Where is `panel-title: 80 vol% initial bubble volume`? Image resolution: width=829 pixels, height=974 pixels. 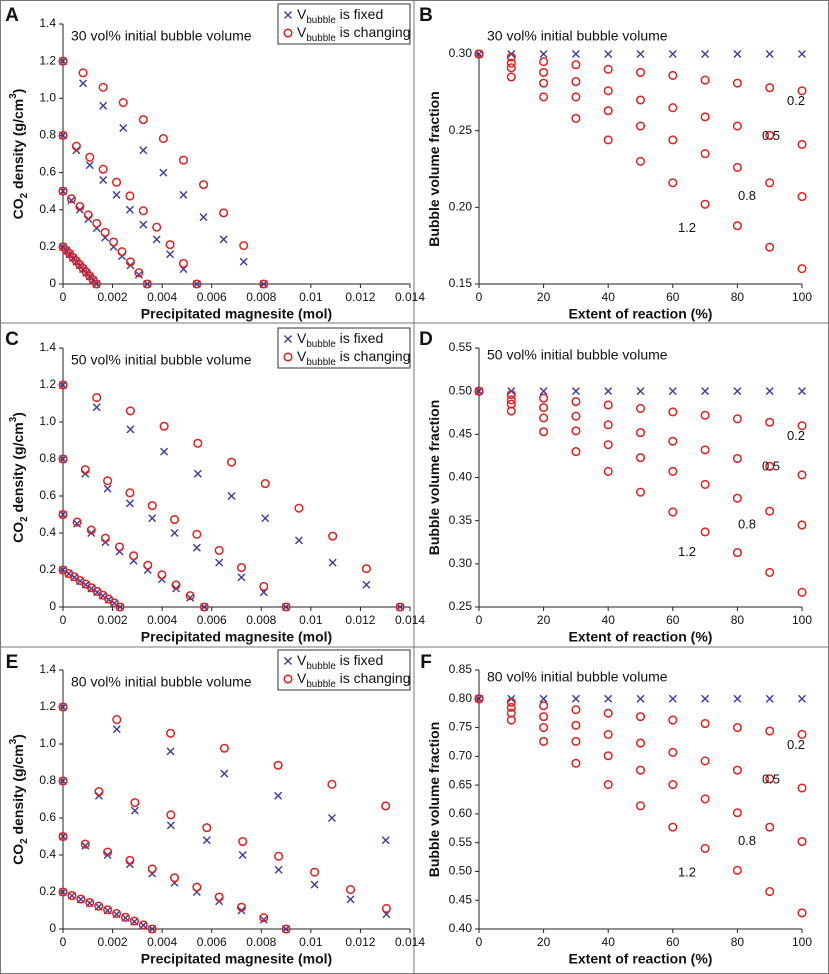 panel-title: 80 vol% initial bubble volume is located at coordinates (161, 682).